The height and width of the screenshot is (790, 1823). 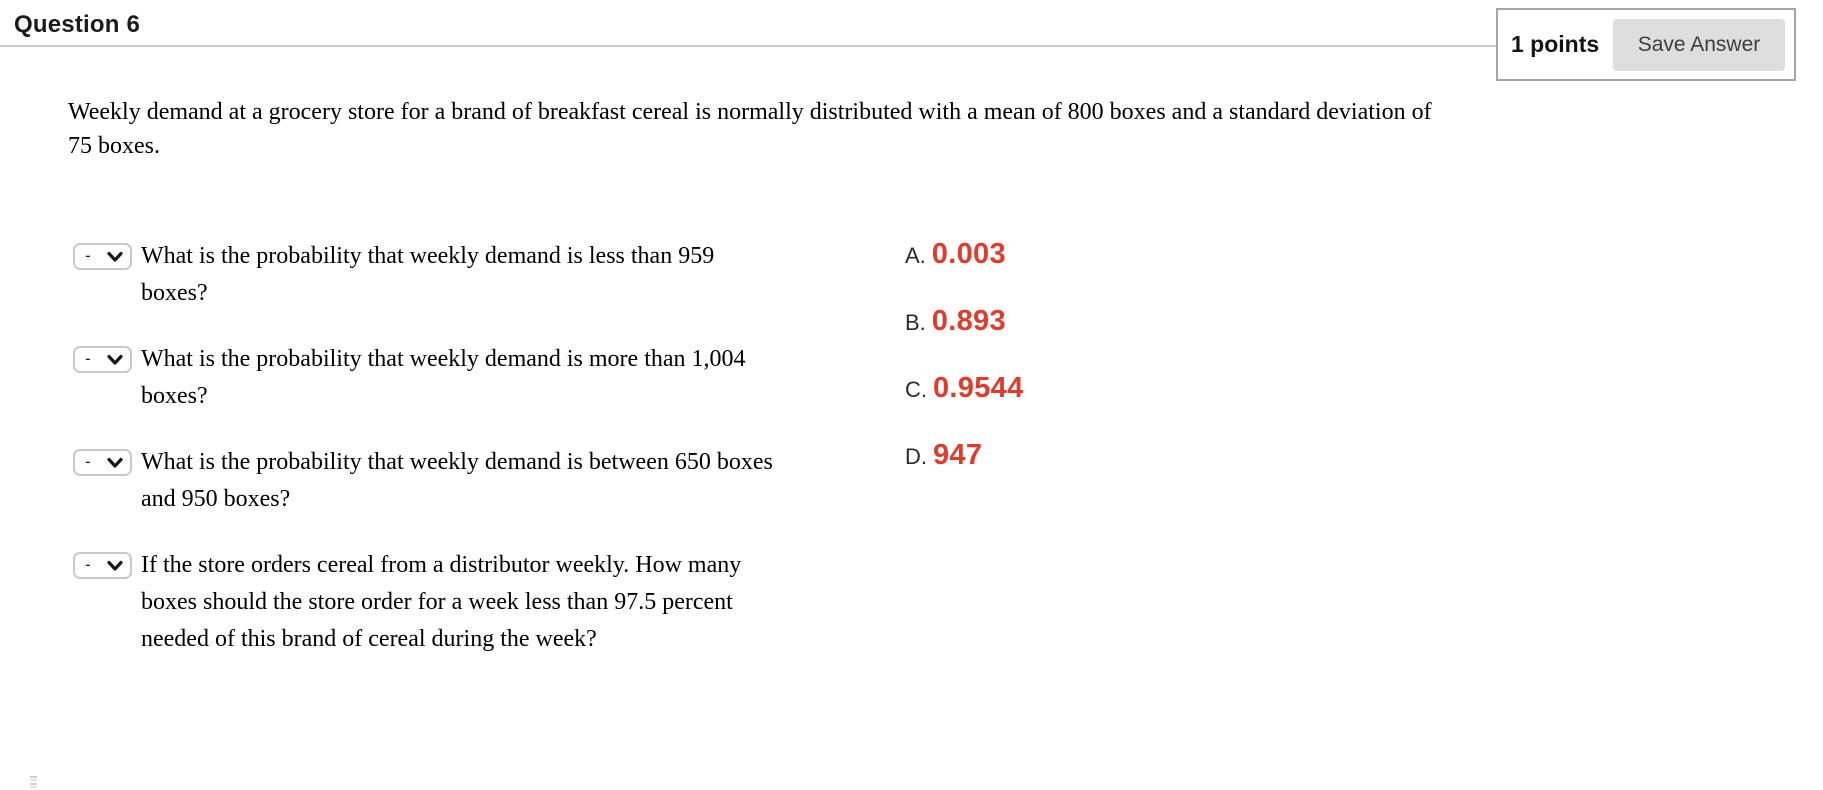 What do you see at coordinates (916, 389) in the screenshot?
I see `answer-letter: C.` at bounding box center [916, 389].